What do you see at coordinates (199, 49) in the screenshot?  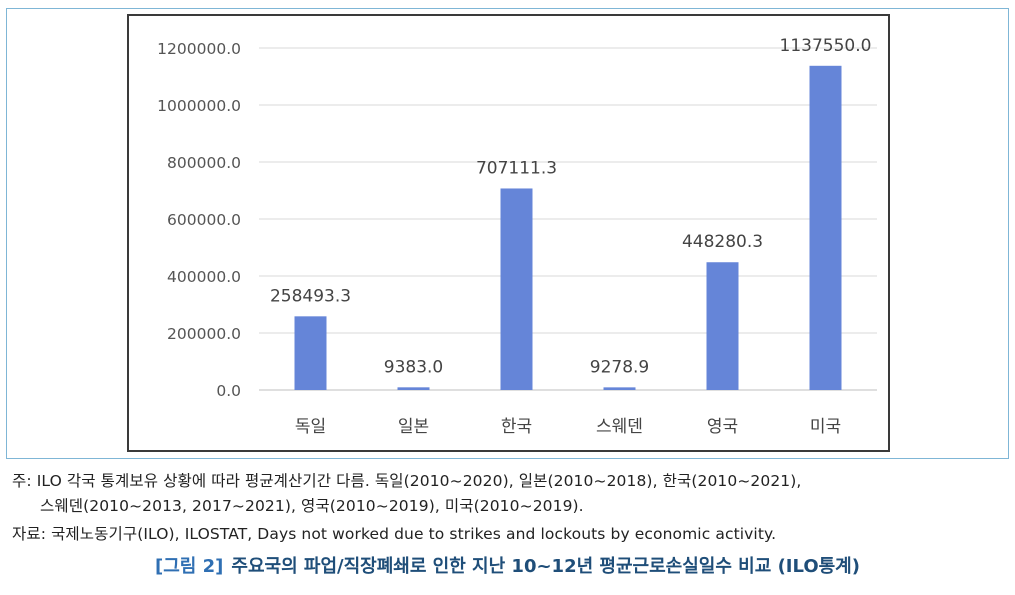 I see `y-tick-label: 1200000.0` at bounding box center [199, 49].